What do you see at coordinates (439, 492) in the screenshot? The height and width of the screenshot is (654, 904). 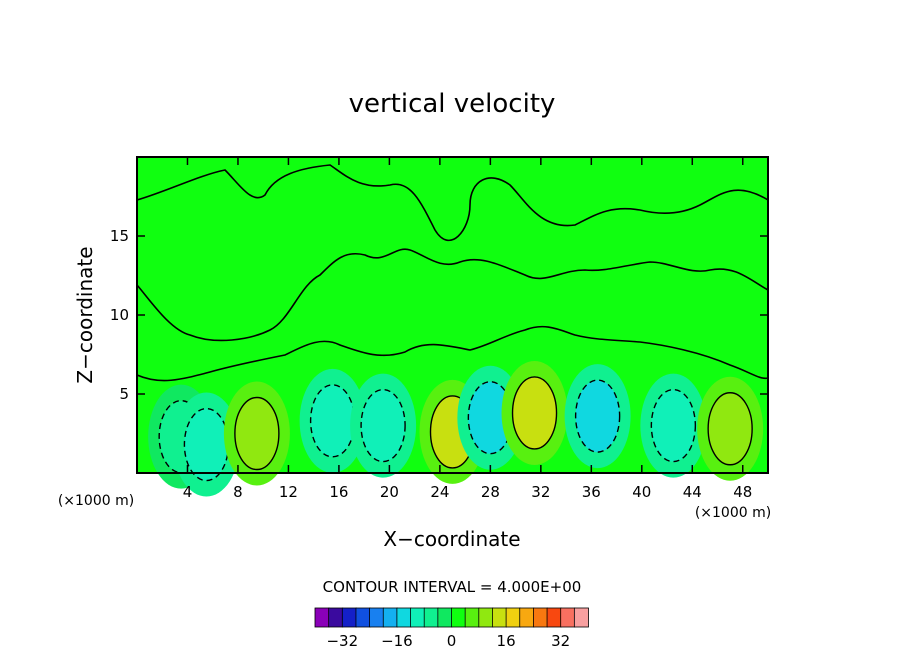 I see `x-tick-label: 24` at bounding box center [439, 492].